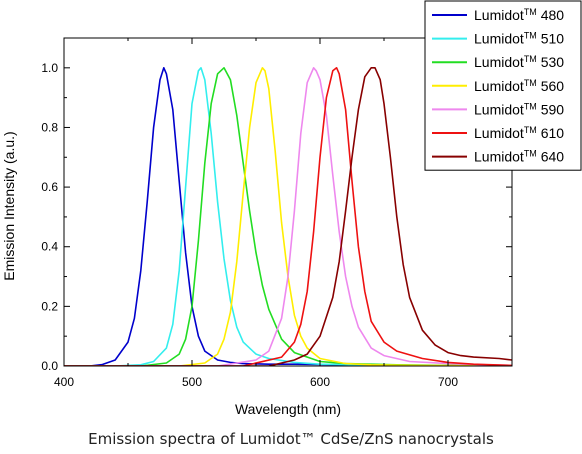 This screenshot has height=454, width=582. I want to click on y-tick-label: 0.6, so click(49, 187).